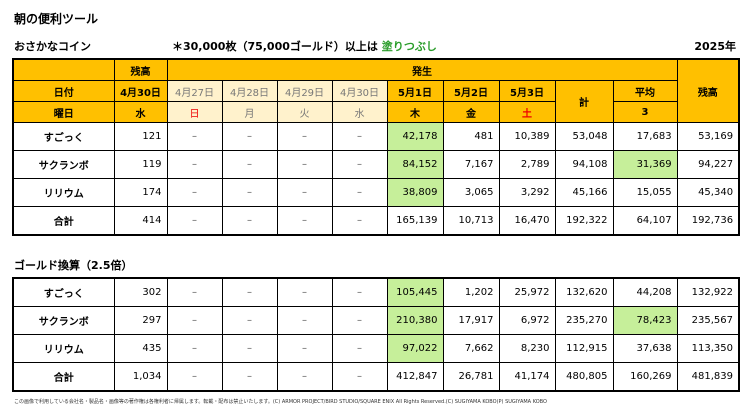  What do you see at coordinates (527, 91) in the screenshot?
I see `header-cell: 5月3日` at bounding box center [527, 91].